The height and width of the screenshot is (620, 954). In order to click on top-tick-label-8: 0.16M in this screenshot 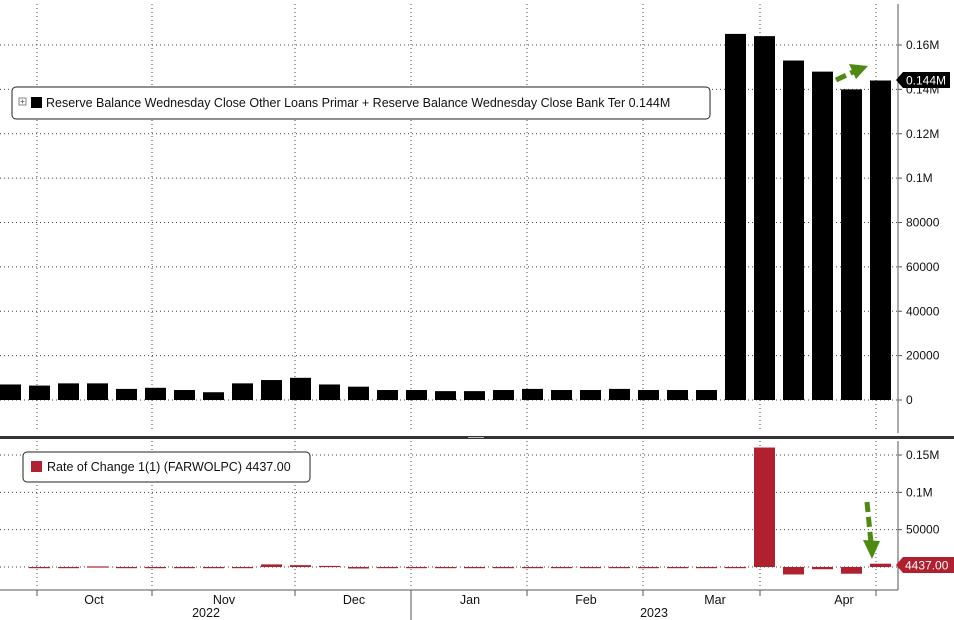, I will do `click(922, 45)`.